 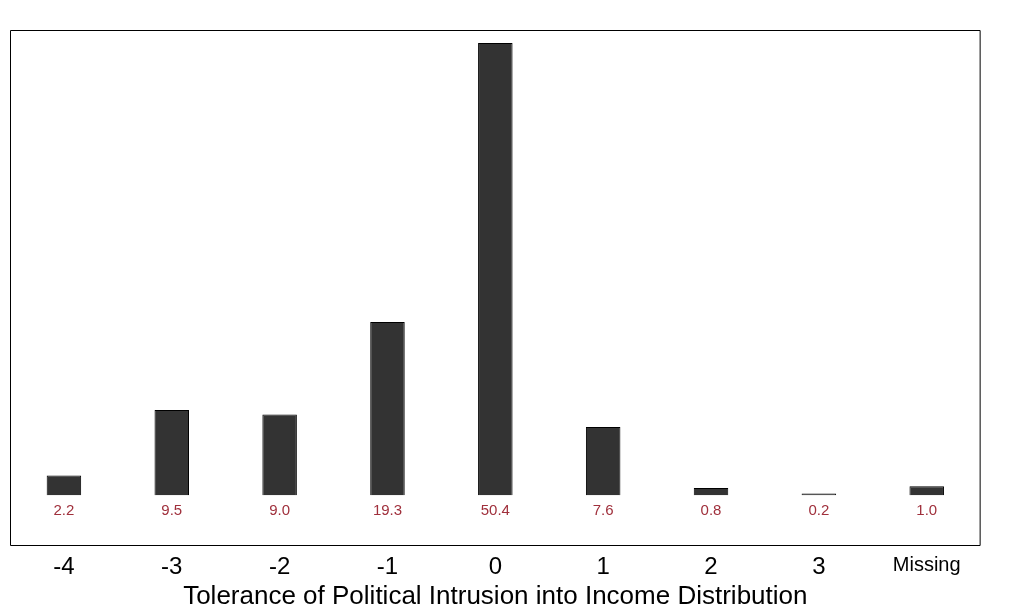 What do you see at coordinates (603, 566) in the screenshot?
I see `x-tick-label: 1` at bounding box center [603, 566].